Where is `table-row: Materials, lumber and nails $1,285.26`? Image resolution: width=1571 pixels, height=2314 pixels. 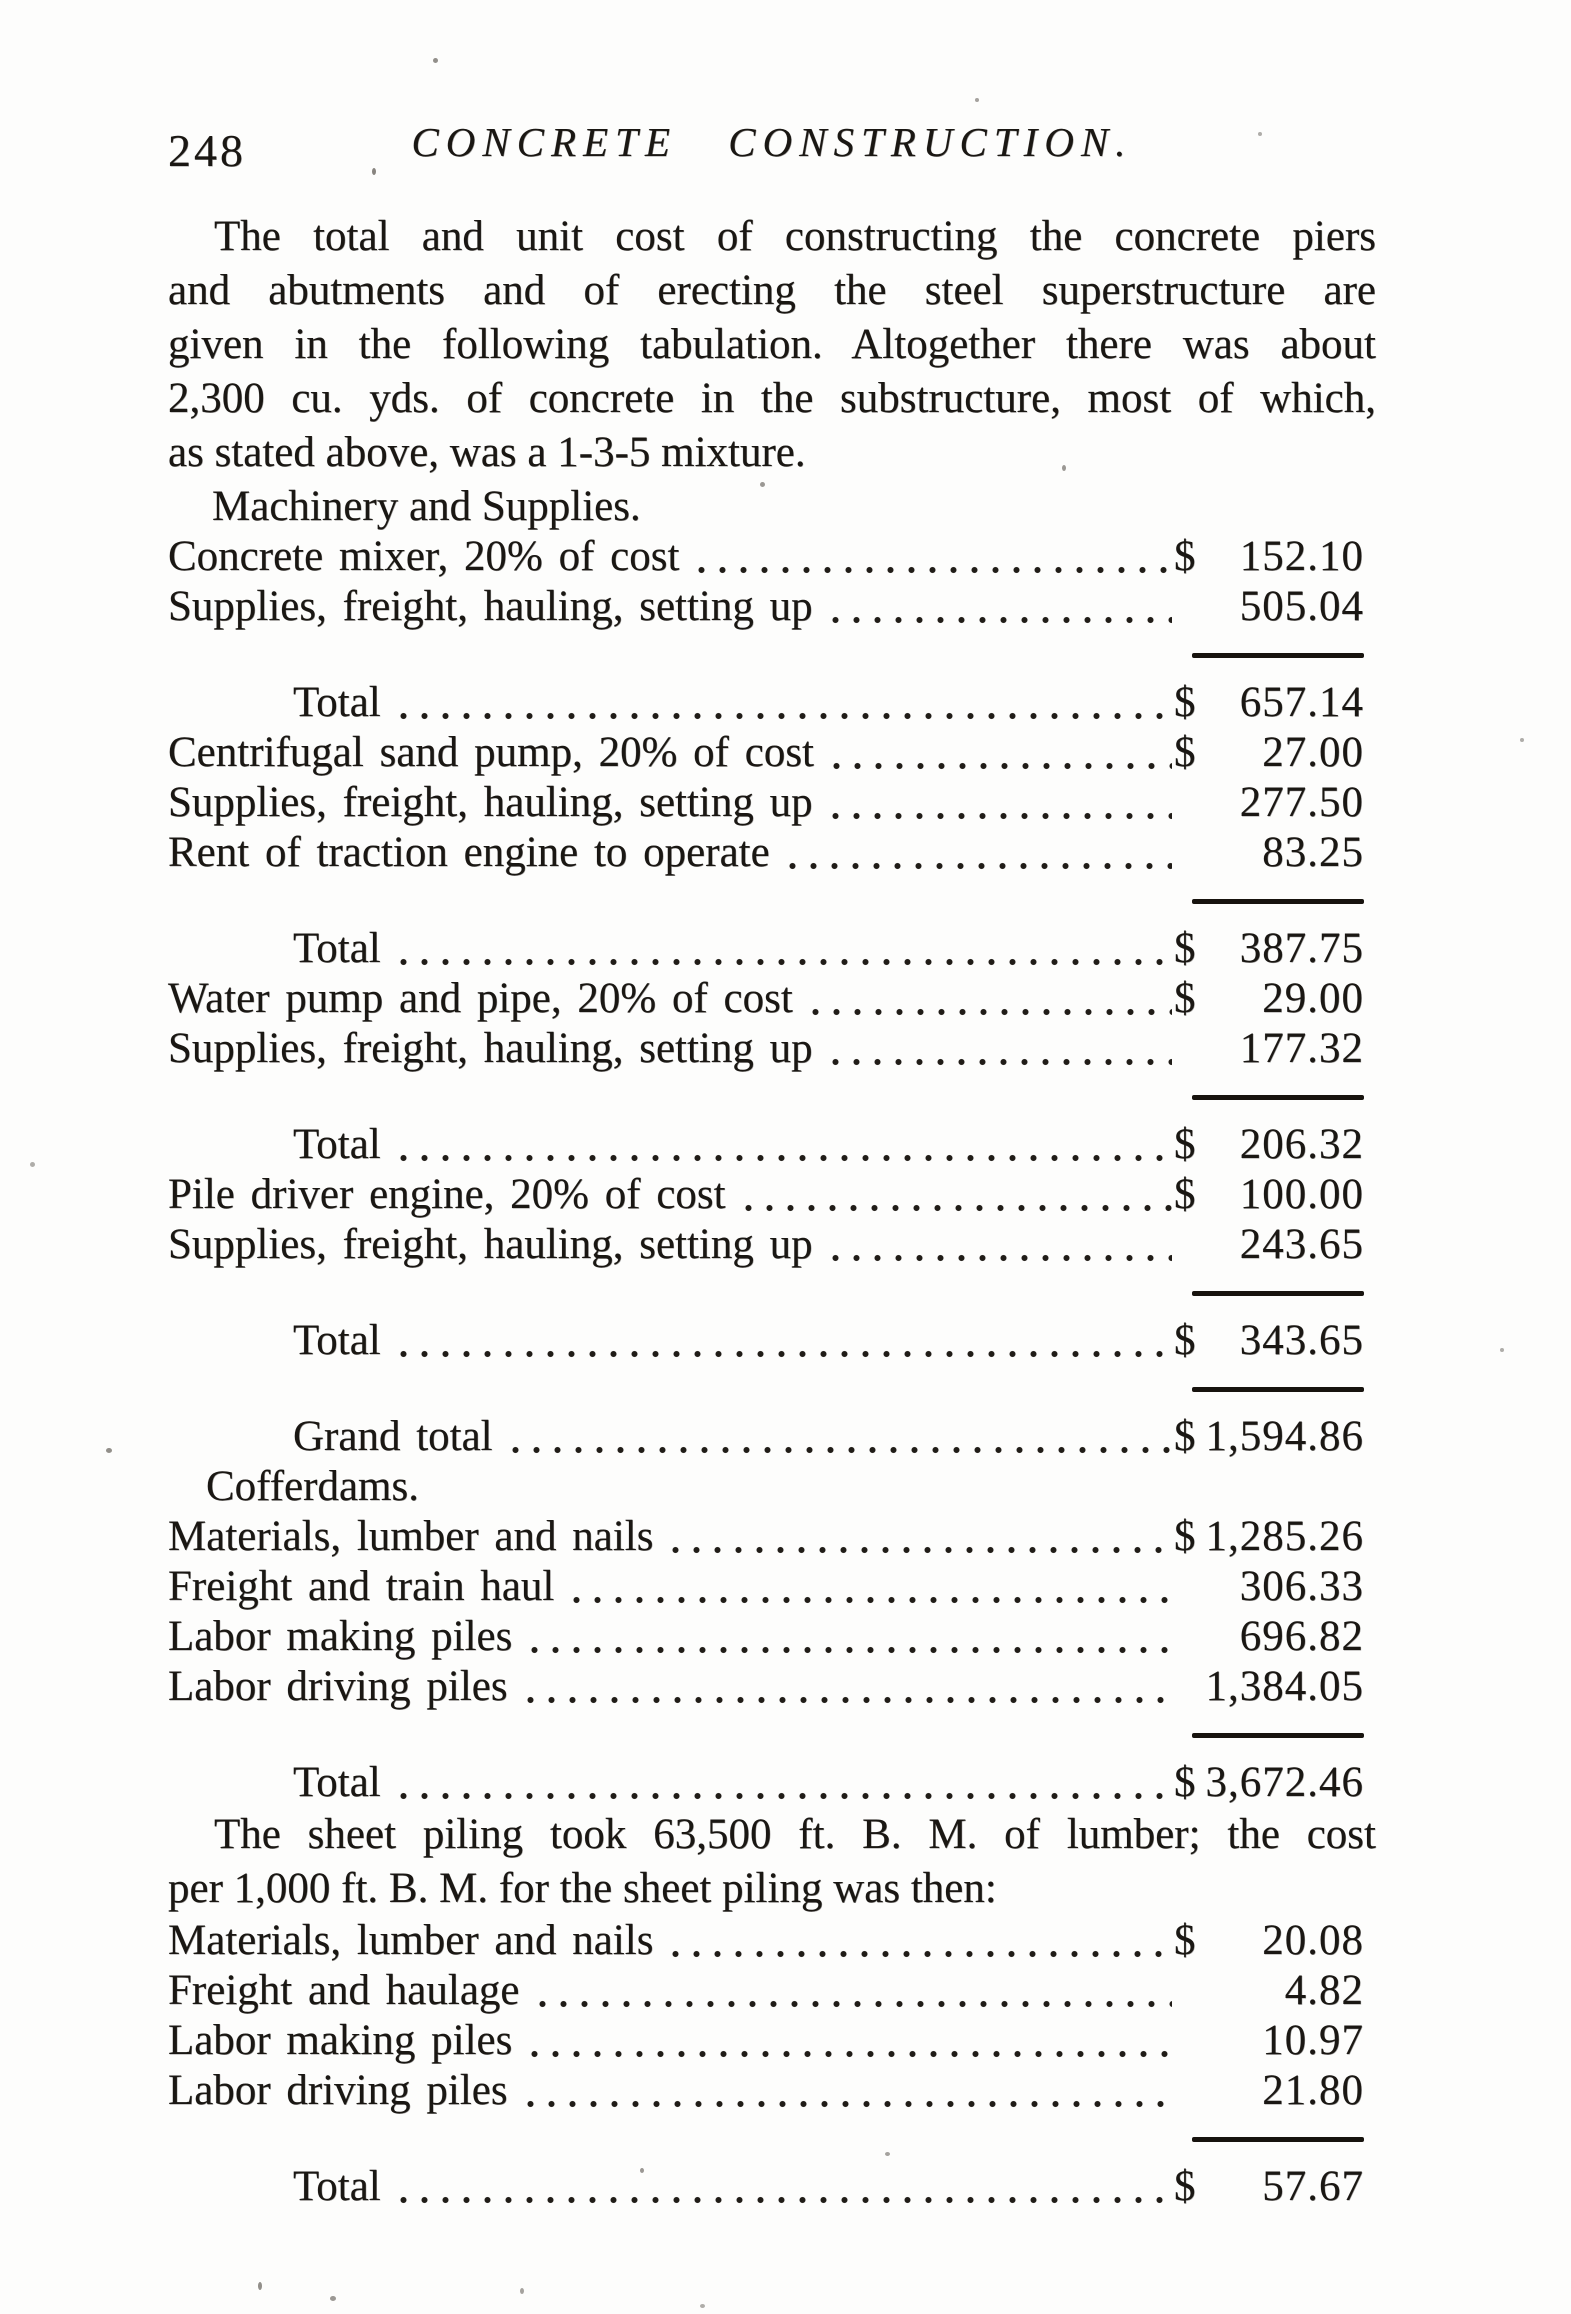
table-row: Materials, lumber and nails $1,285.26 is located at coordinates (772, 1537).